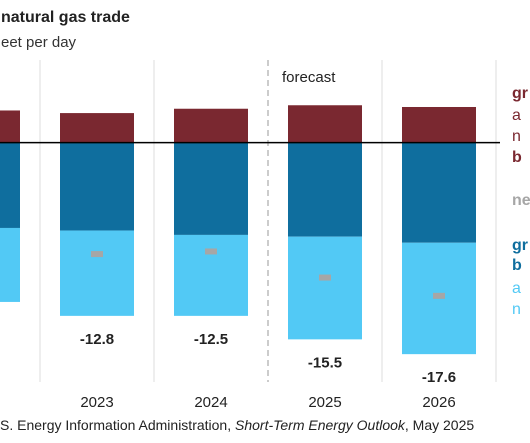 This screenshot has height=443, width=530. I want to click on source-part: S. Energy Information Administration,, so click(117, 425).